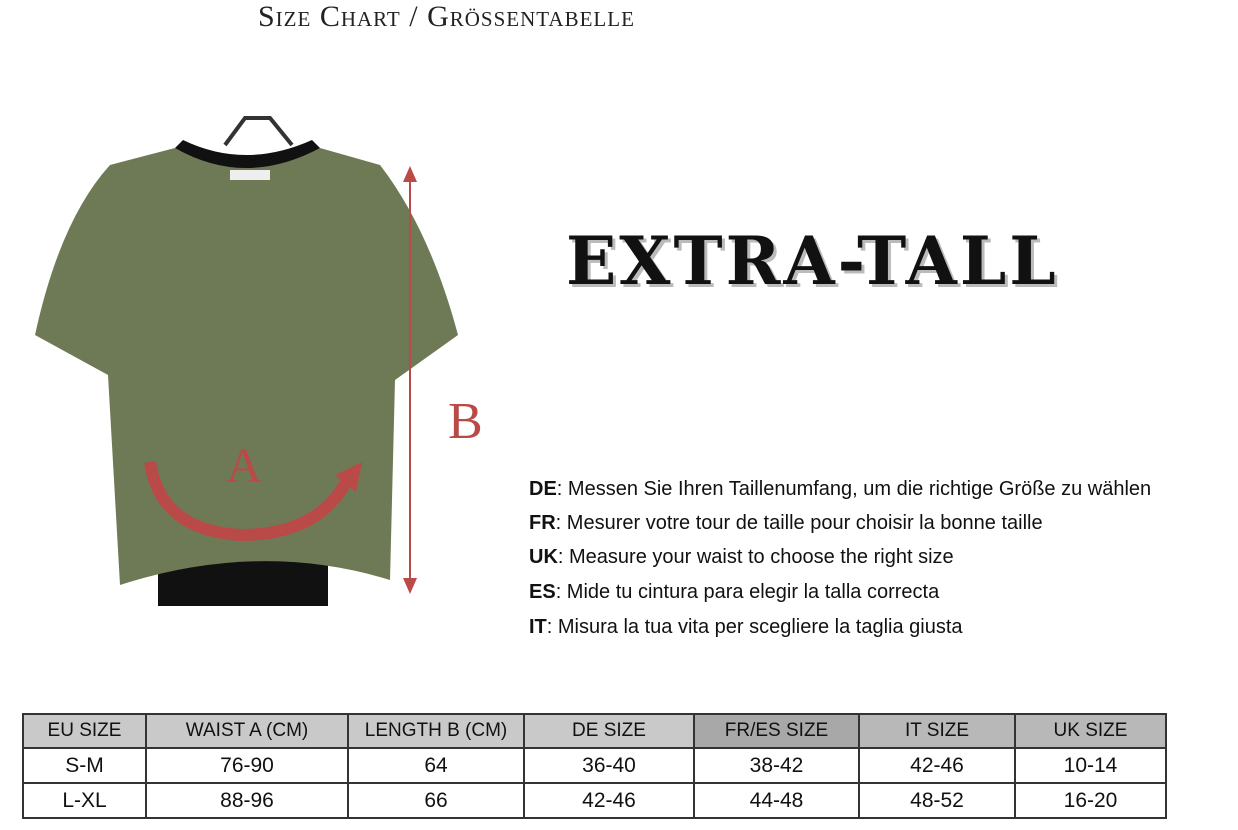 The height and width of the screenshot is (830, 1238). Describe the element at coordinates (937, 731) in the screenshot. I see `header-cell: IT SIZE` at that location.